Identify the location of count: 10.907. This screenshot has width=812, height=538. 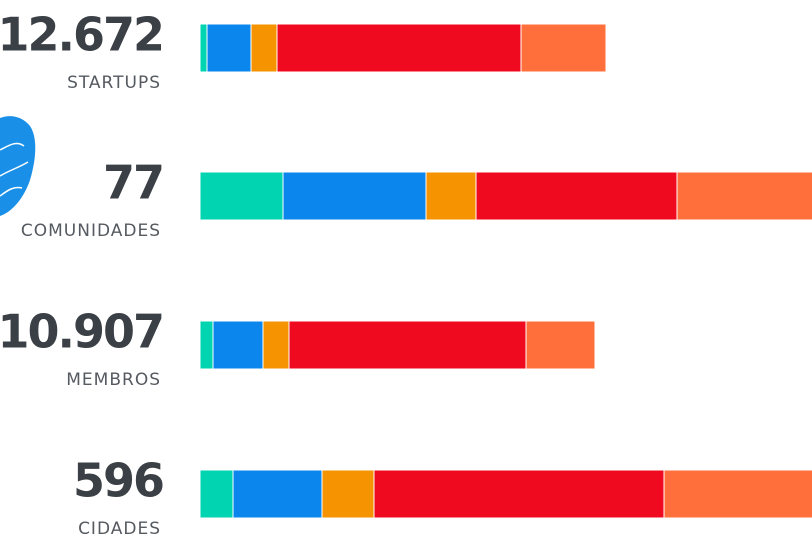
(81, 332).